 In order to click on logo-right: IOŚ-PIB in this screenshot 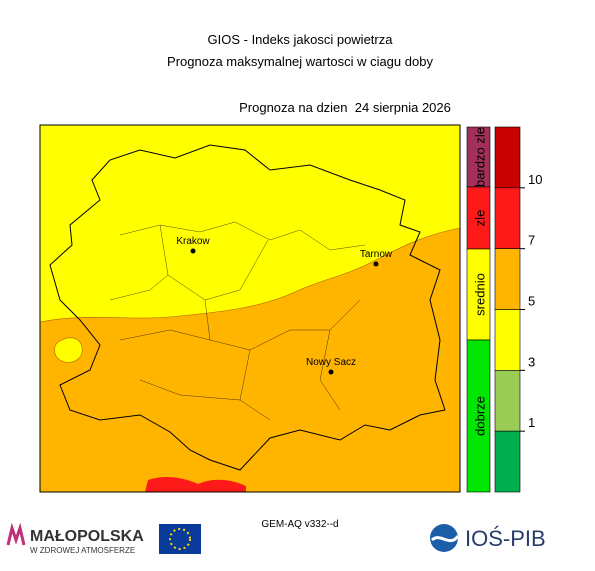, I will do `click(488, 538)`.